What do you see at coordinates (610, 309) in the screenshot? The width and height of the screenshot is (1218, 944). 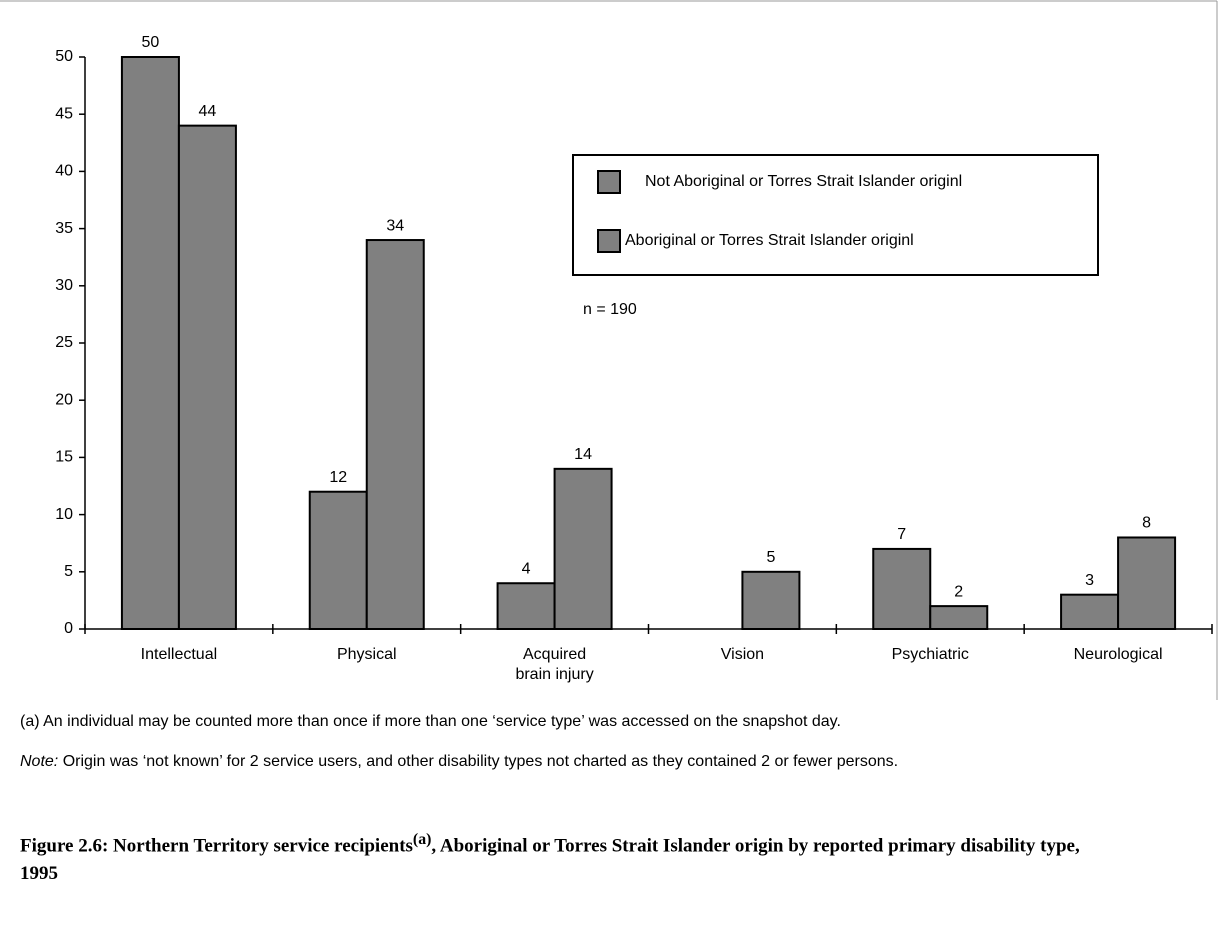 I see `annotation: n = 190` at bounding box center [610, 309].